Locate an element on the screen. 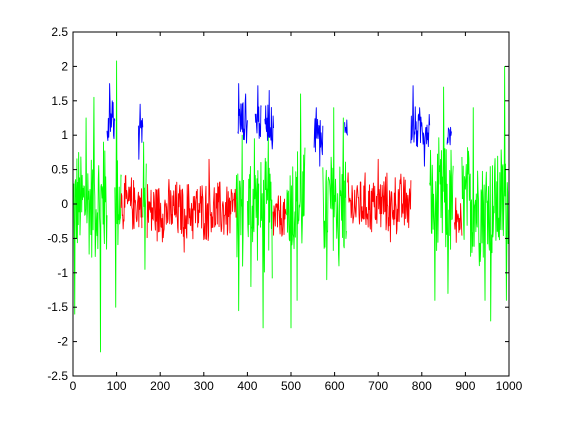 This screenshot has width=561, height=425. y-tick-label: -2 is located at coordinates (62, 342).